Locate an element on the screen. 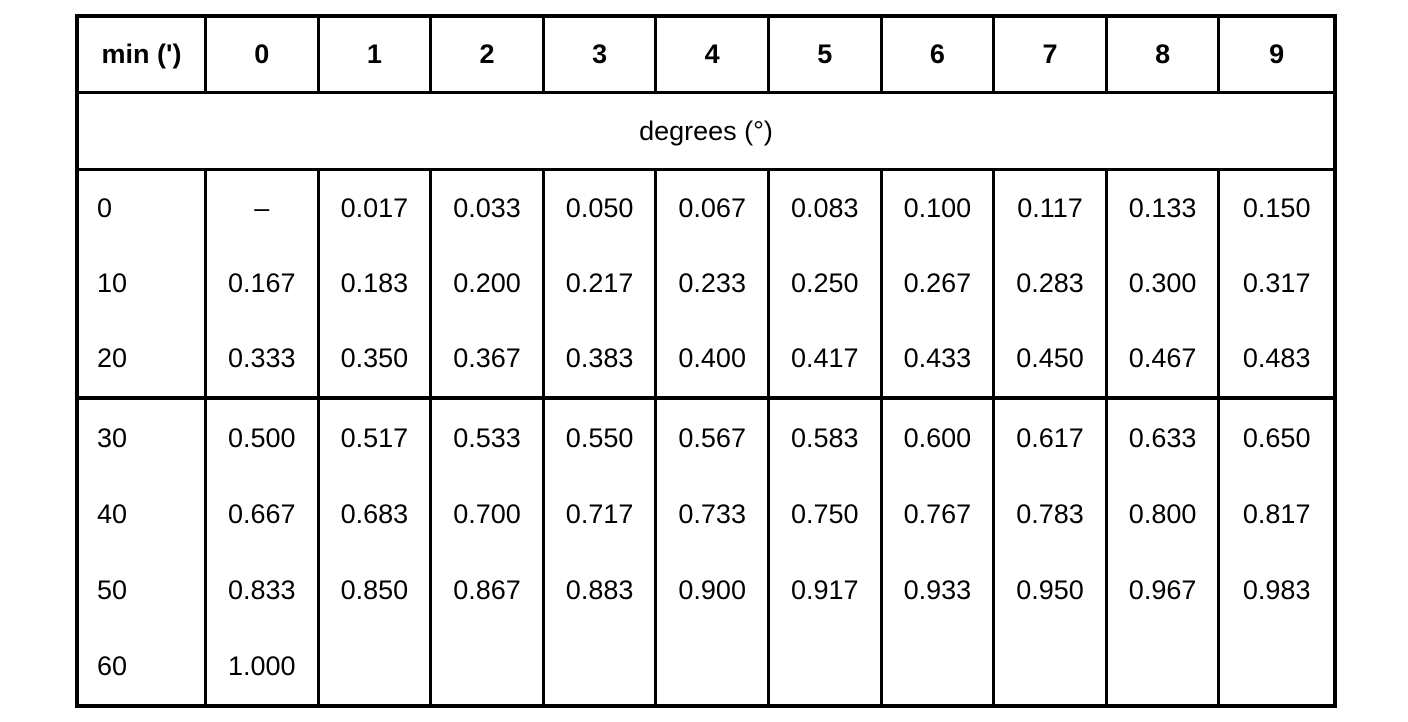 The height and width of the screenshot is (722, 1408). value-cell: 0.633 is located at coordinates (1164, 438).